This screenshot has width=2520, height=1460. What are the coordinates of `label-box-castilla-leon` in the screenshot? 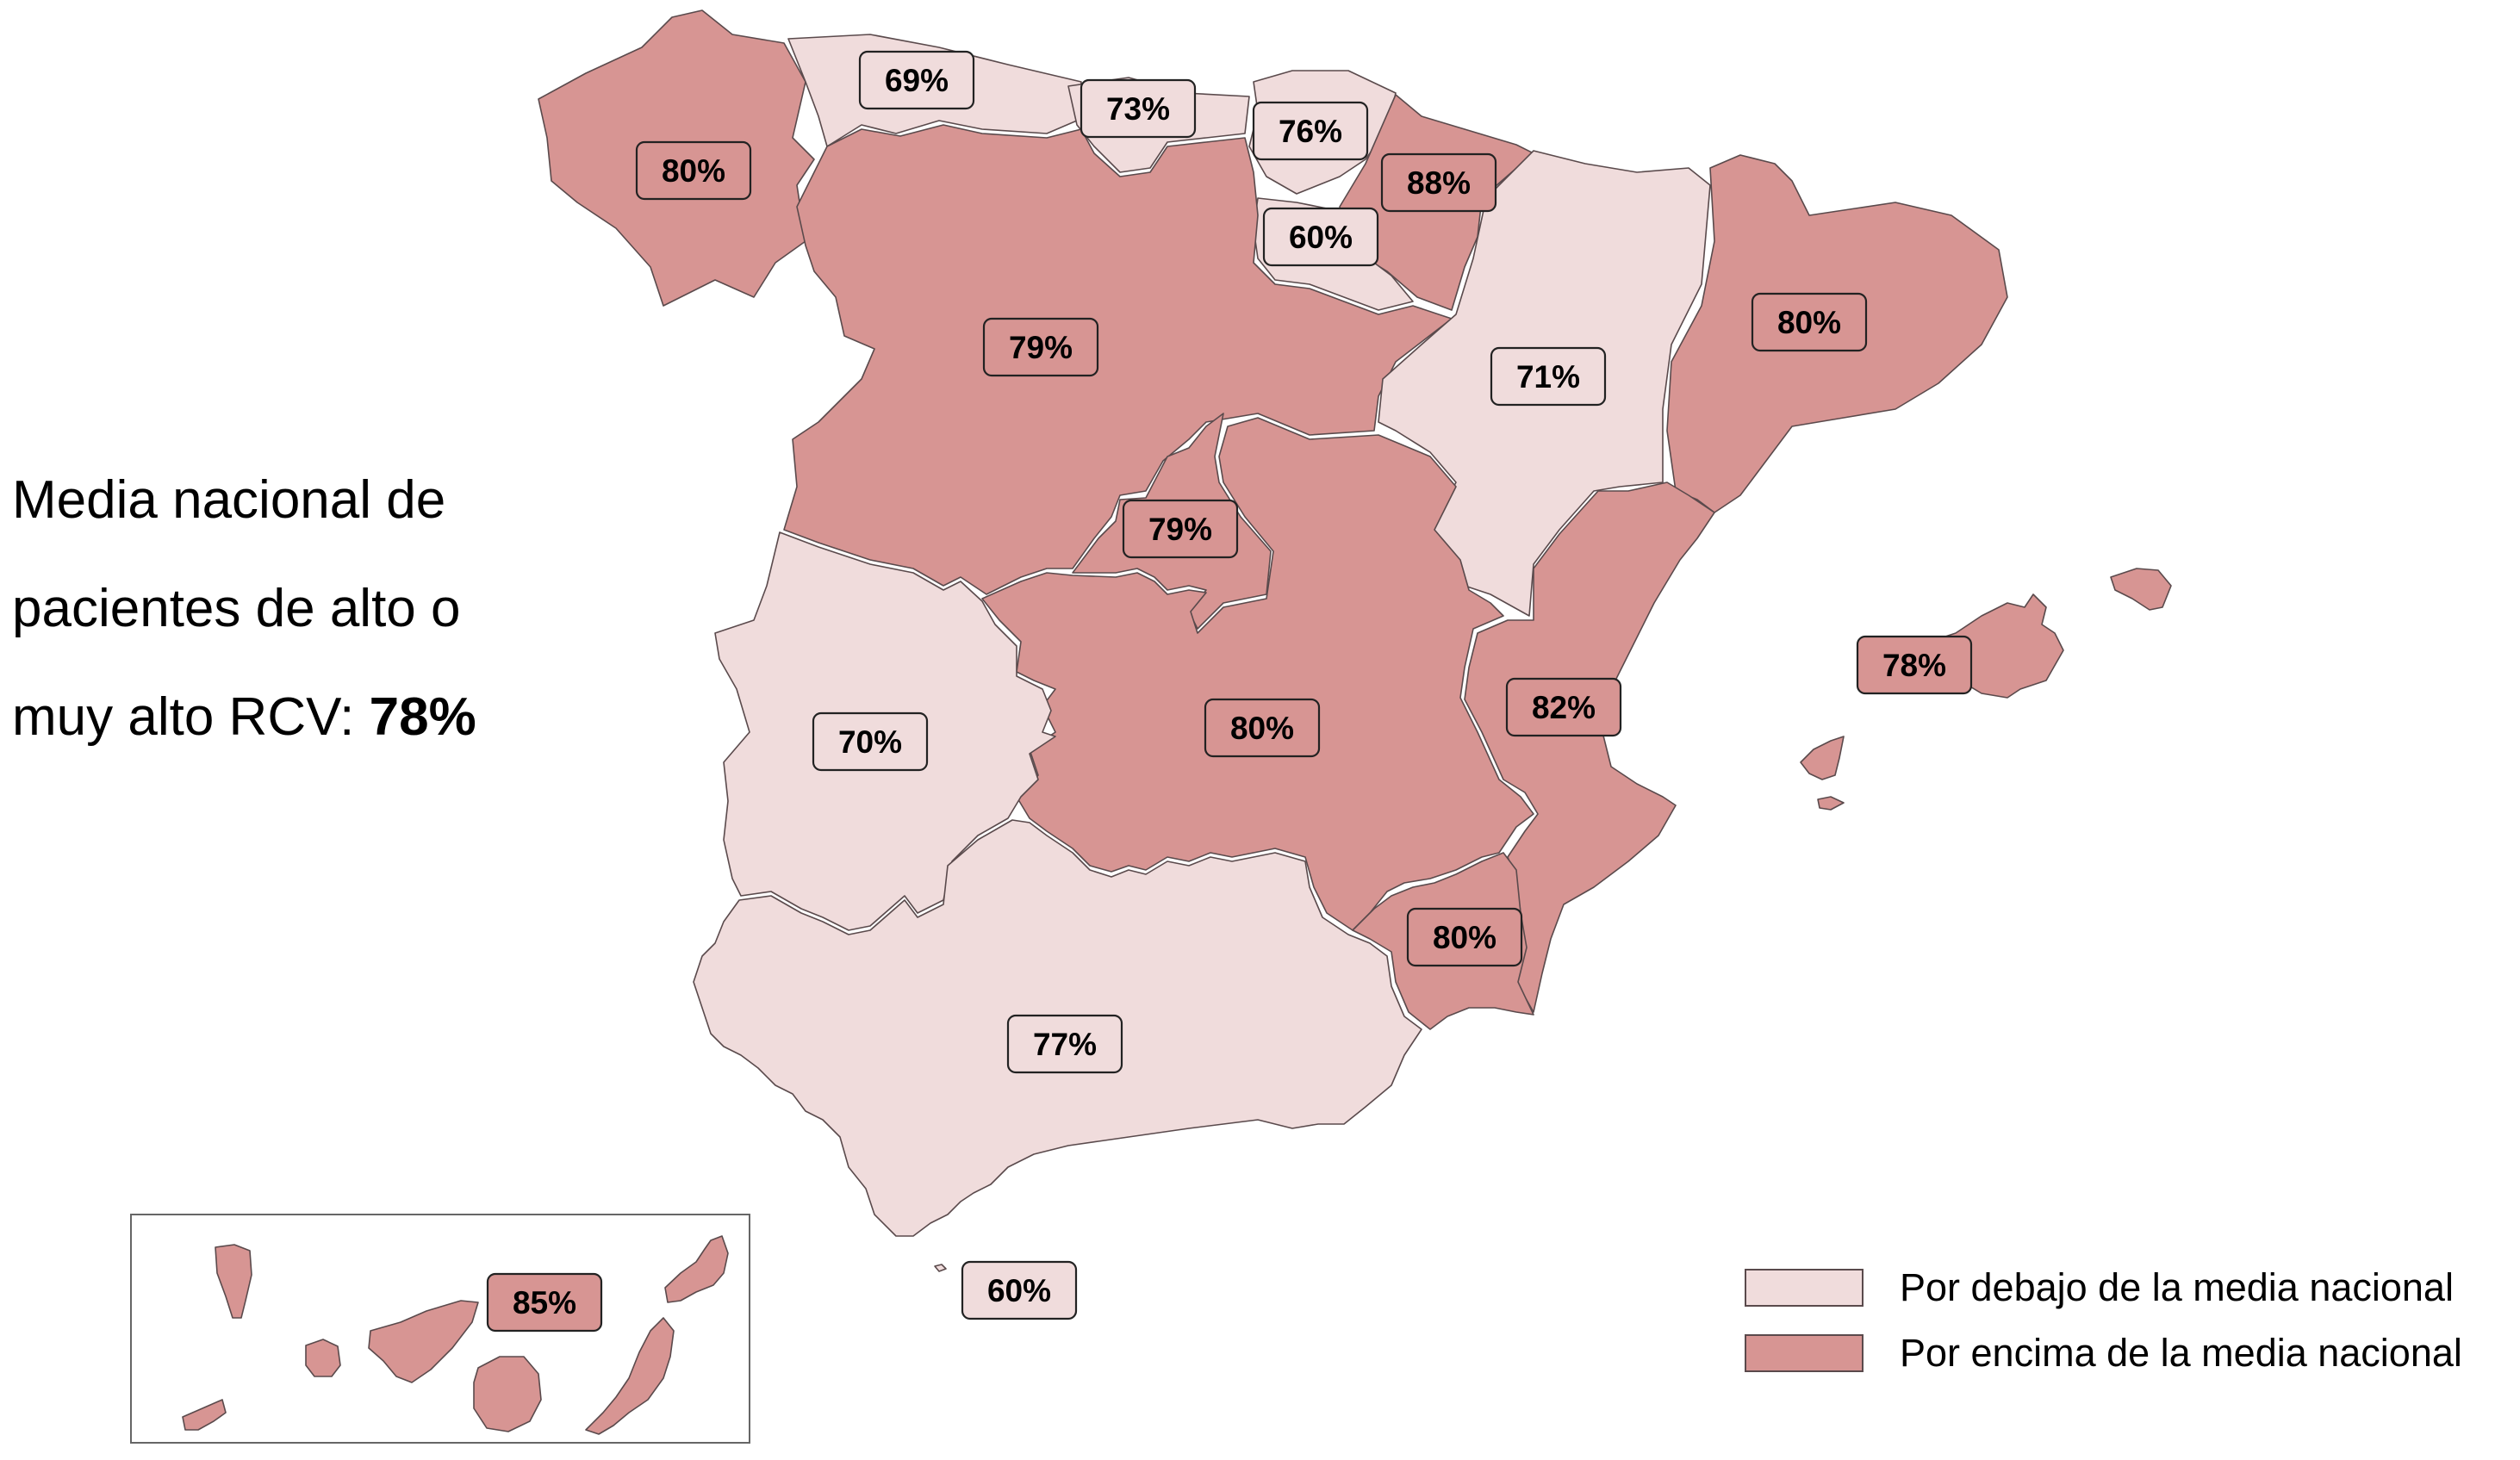 It's located at (1041, 347).